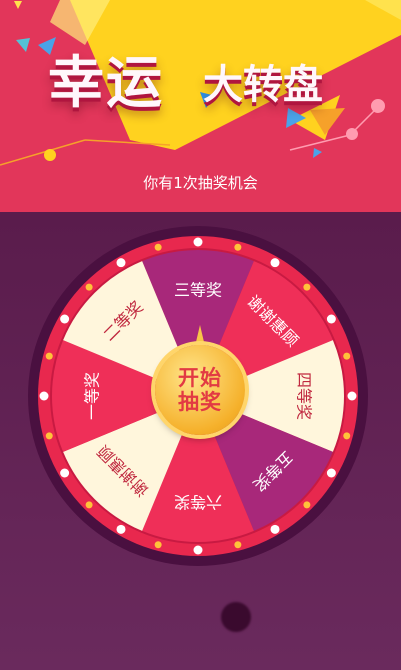  Describe the element at coordinates (304, 396) in the screenshot. I see `wheel-segment-label: 四等奖` at that location.